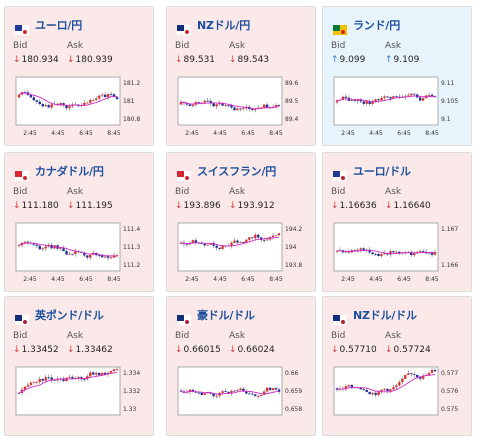 The image size is (480, 436). What do you see at coordinates (449, 265) in the screenshot?
I see `y-tick-label: 1.166` at bounding box center [449, 265].